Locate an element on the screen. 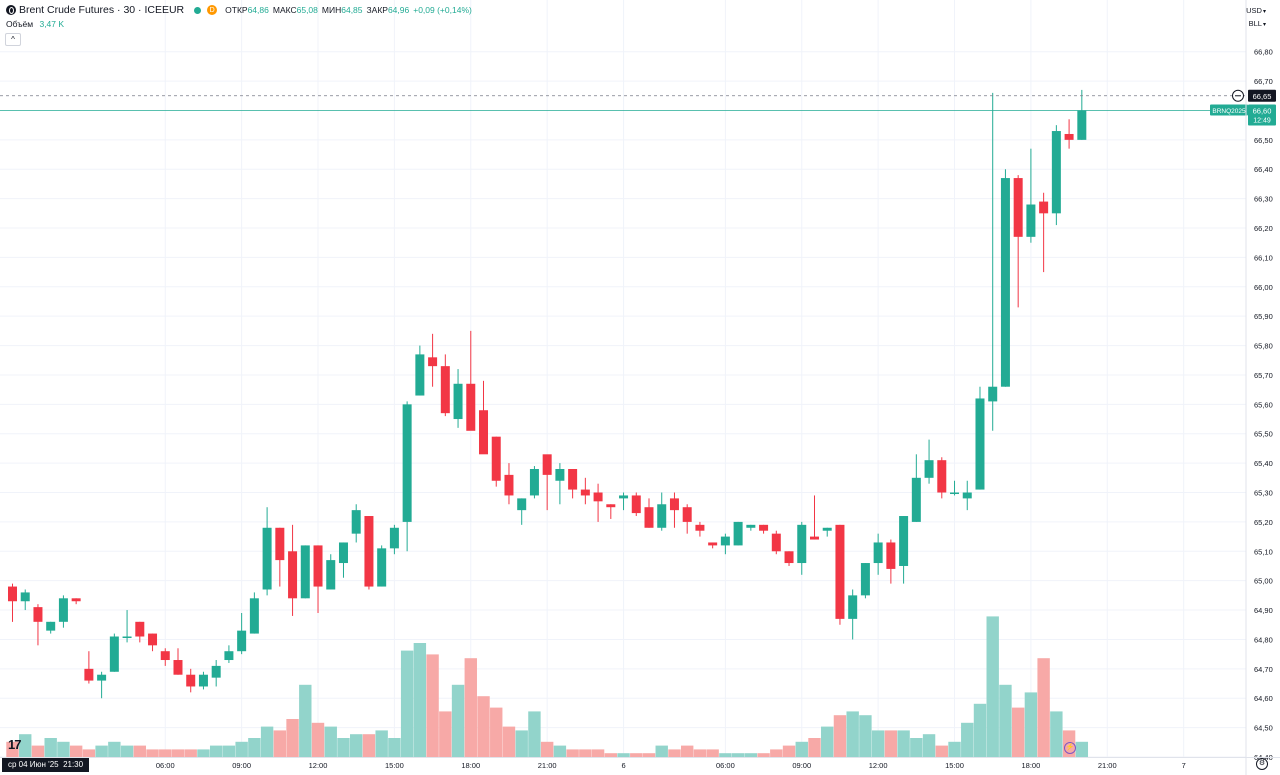 The width and height of the screenshot is (1280, 775). volume-label: Объём is located at coordinates (20, 24).